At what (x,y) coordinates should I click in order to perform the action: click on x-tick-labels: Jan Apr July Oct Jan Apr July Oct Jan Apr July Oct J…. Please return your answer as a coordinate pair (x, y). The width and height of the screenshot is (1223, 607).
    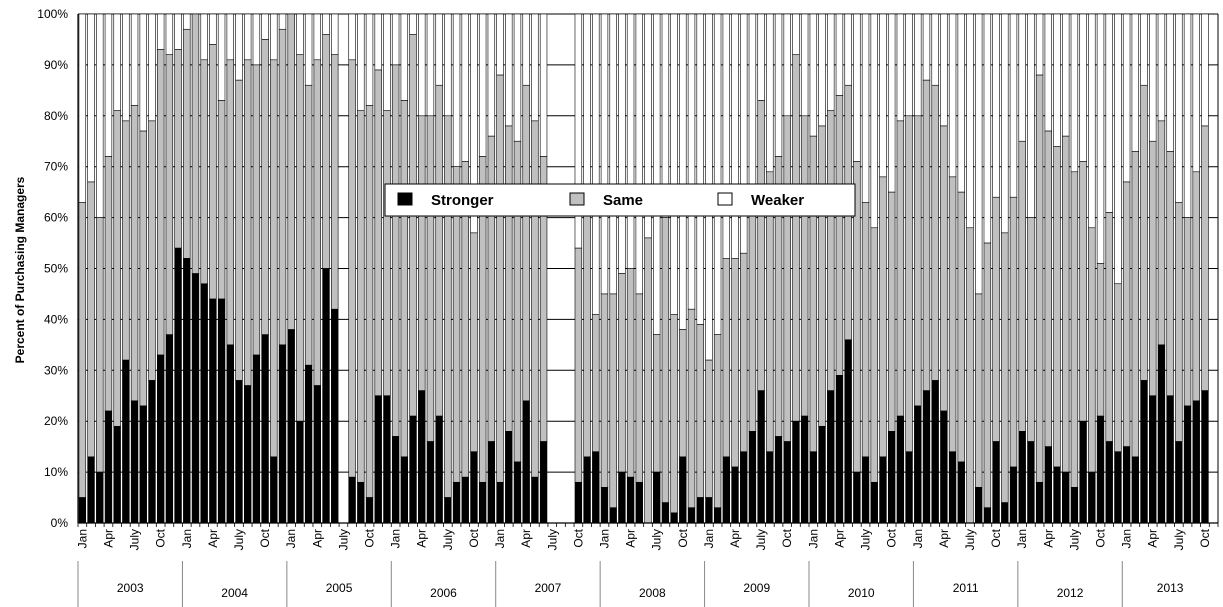
    Looking at the image, I should click on (643, 539).